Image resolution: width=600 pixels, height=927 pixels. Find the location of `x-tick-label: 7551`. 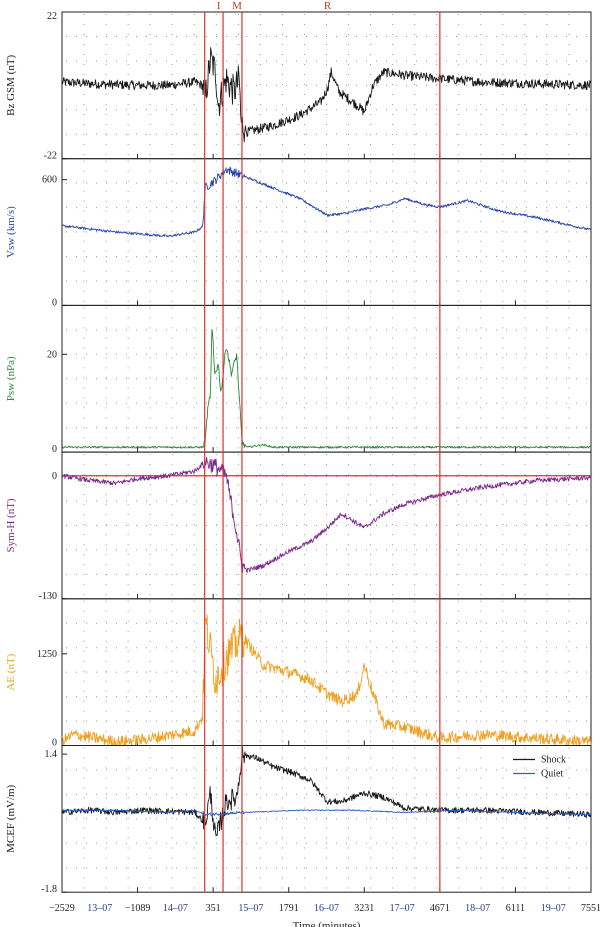

x-tick-label: 7551 is located at coordinates (590, 908).